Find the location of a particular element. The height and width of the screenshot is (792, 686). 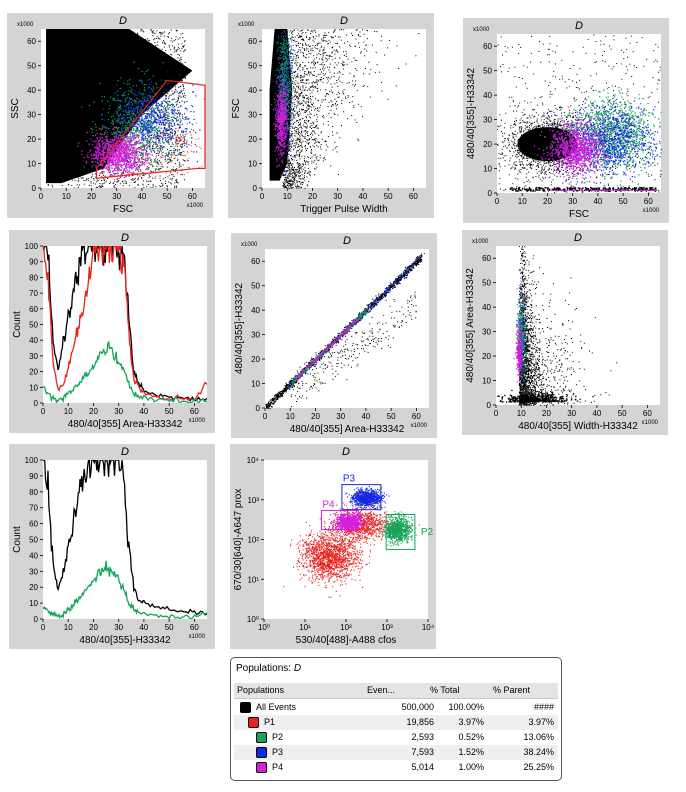

population-name: P1 is located at coordinates (269, 722).